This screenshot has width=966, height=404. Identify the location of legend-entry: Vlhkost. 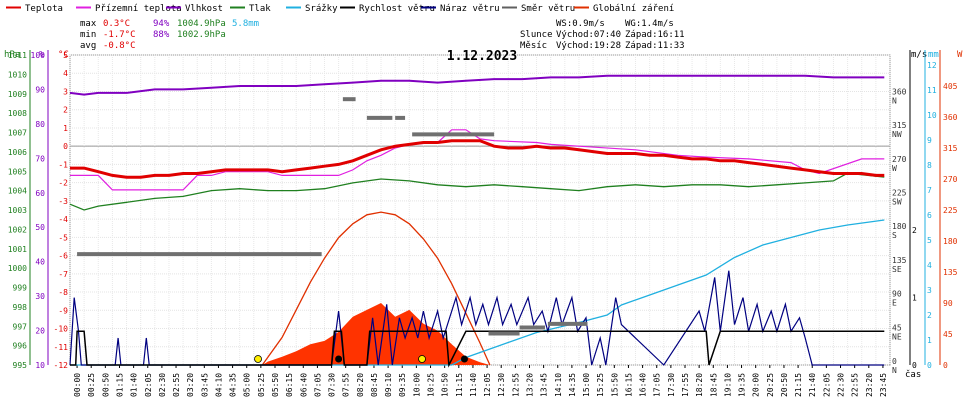
(204, 9).